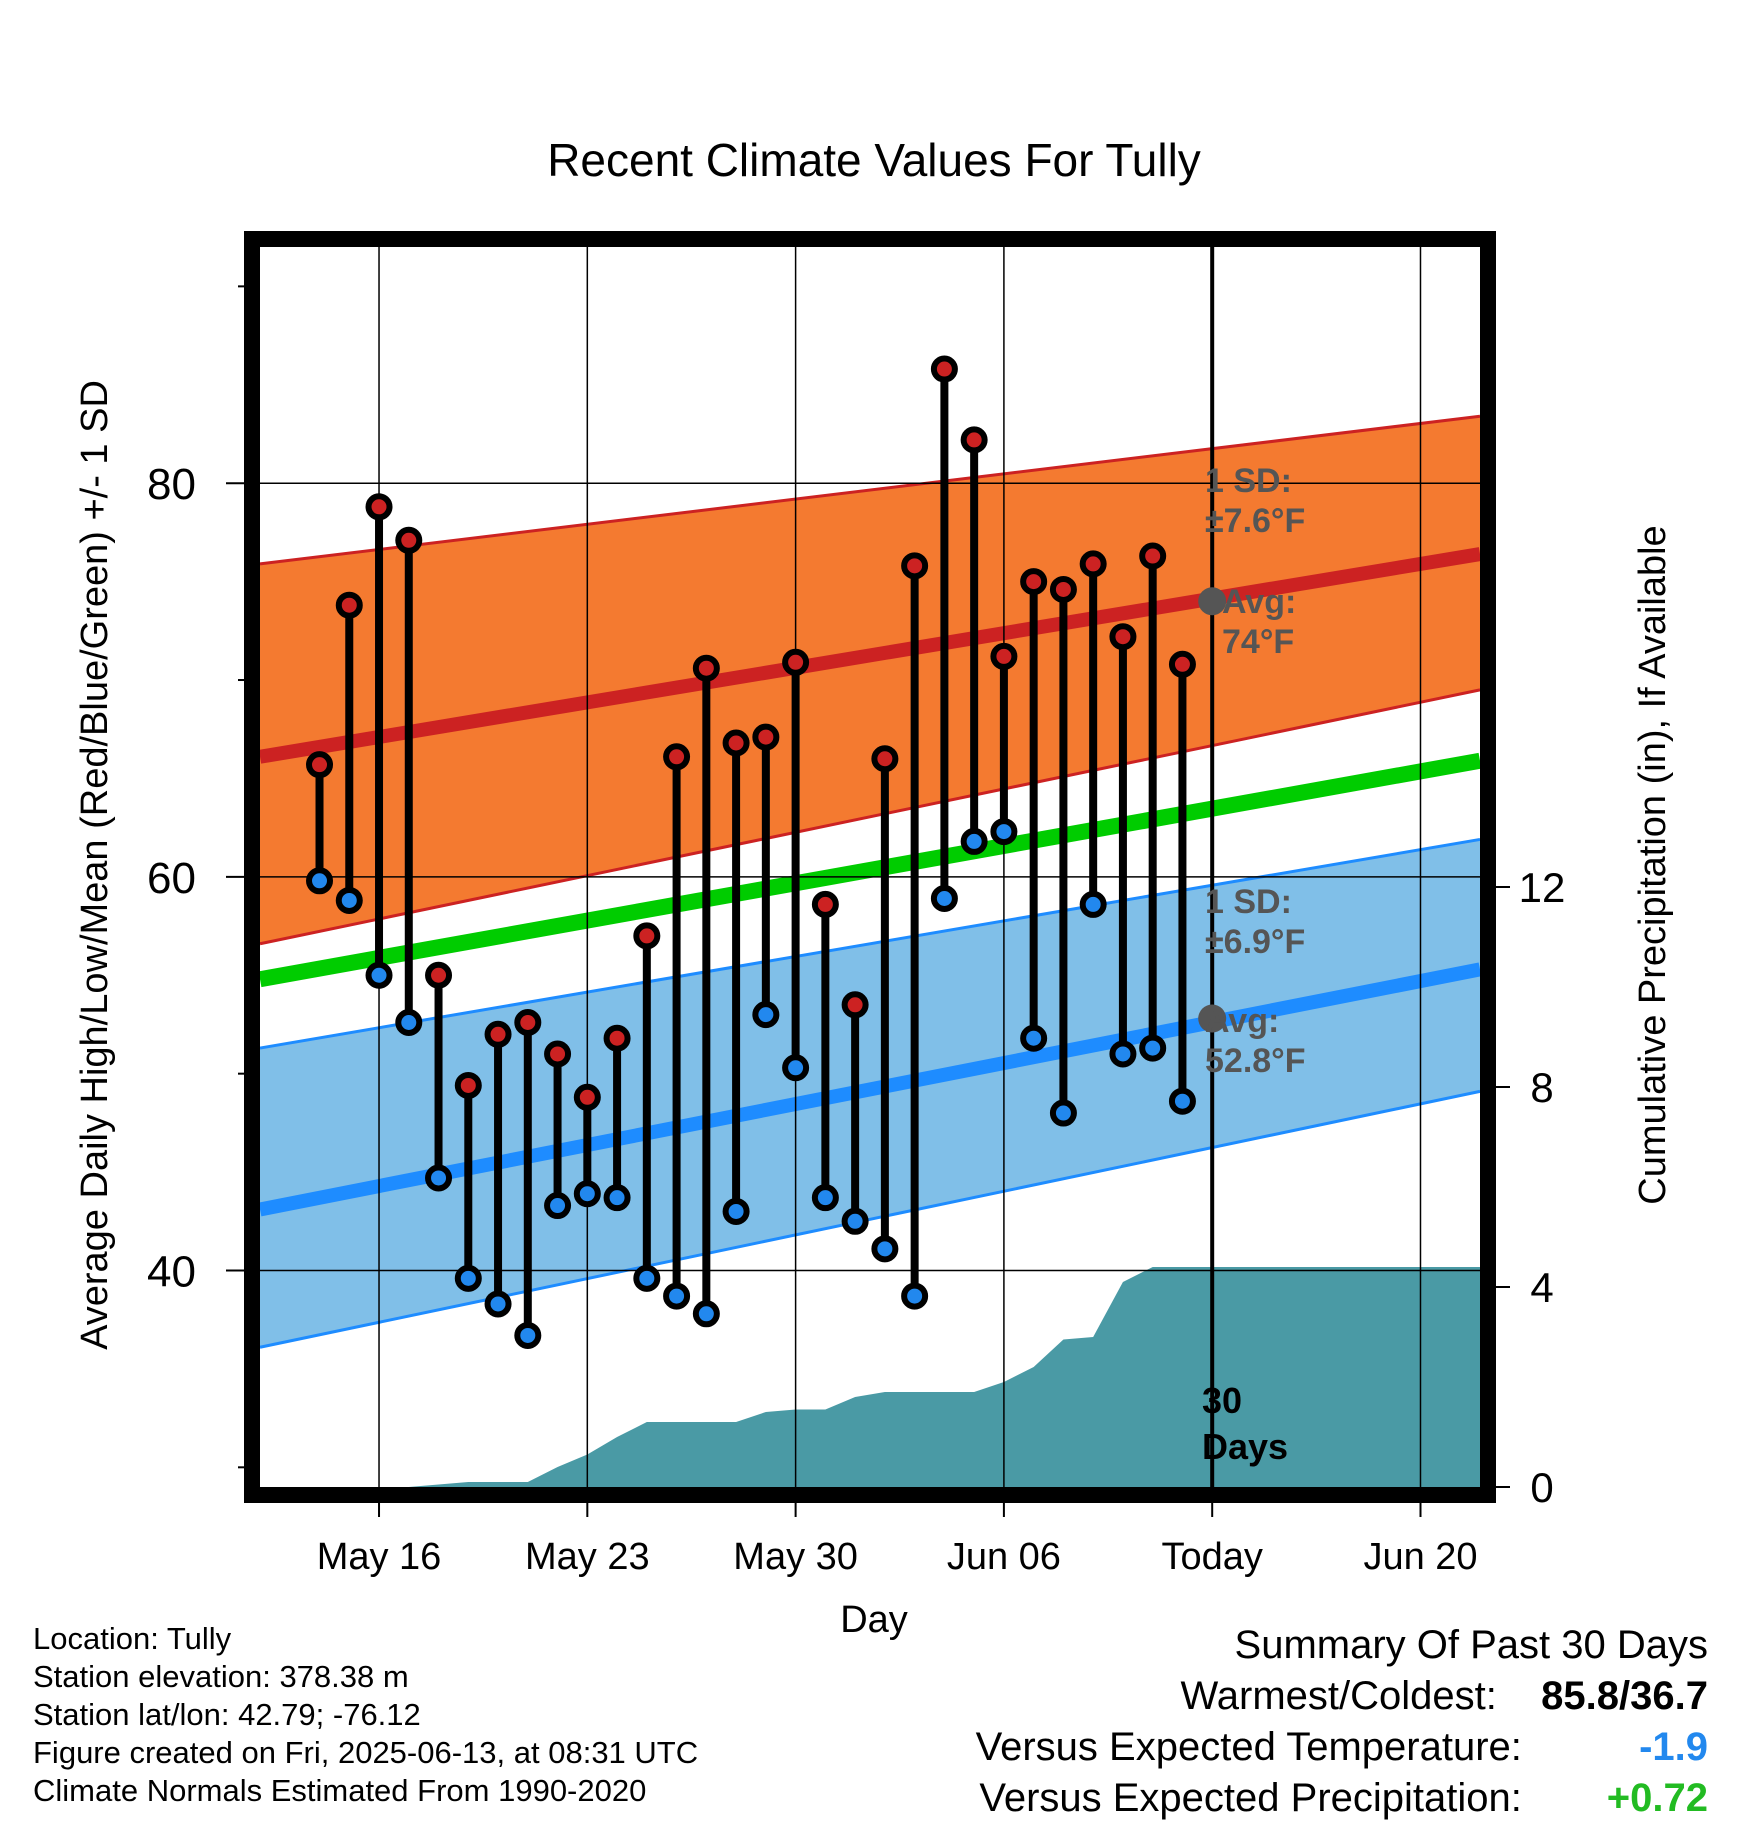 The width and height of the screenshot is (1748, 1828). What do you see at coordinates (870, 870) in the screenshot?
I see `mean-average-line` at bounding box center [870, 870].